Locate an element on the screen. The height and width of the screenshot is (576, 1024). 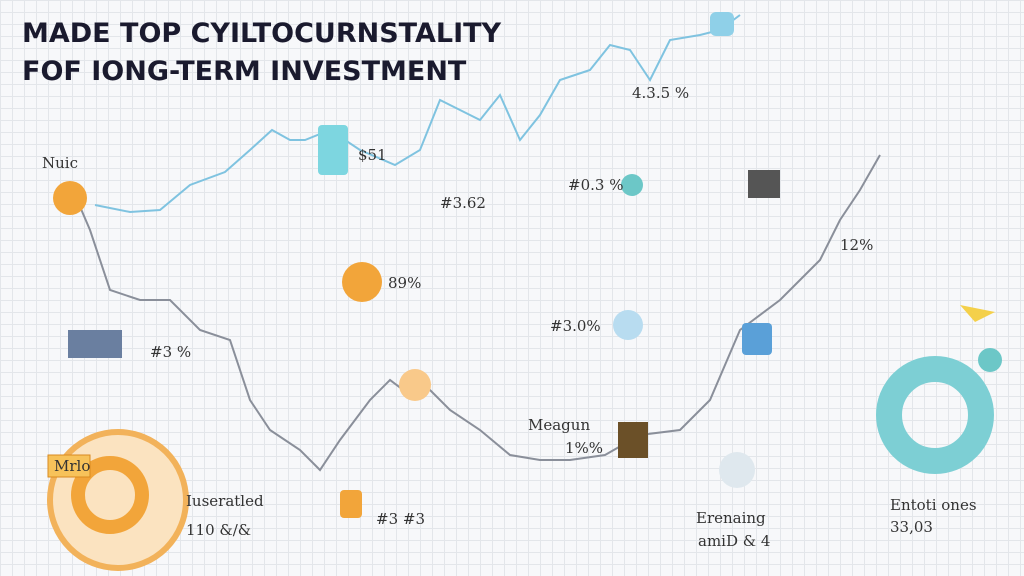
card-icon is located at coordinates (95, 344).